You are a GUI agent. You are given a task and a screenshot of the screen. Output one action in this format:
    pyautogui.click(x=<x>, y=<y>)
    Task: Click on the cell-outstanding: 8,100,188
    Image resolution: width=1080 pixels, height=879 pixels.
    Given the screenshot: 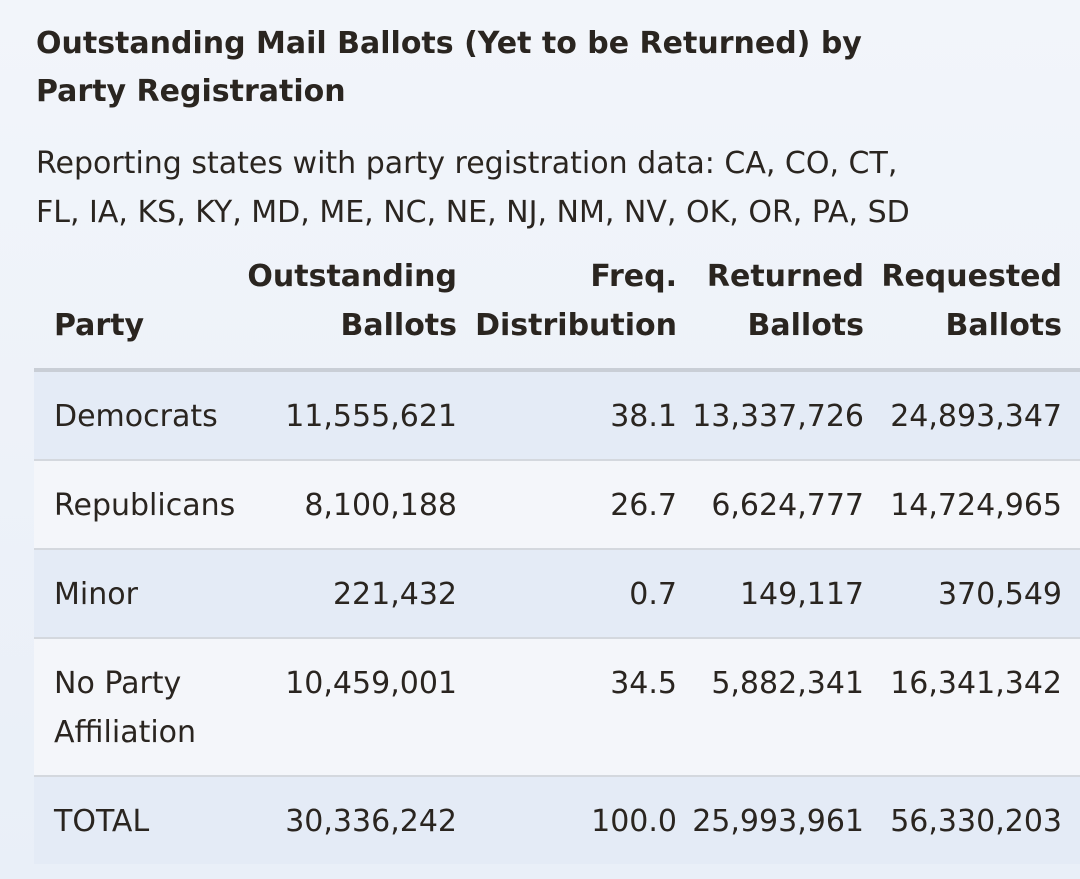 What is the action you would take?
    pyautogui.click(x=350, y=505)
    